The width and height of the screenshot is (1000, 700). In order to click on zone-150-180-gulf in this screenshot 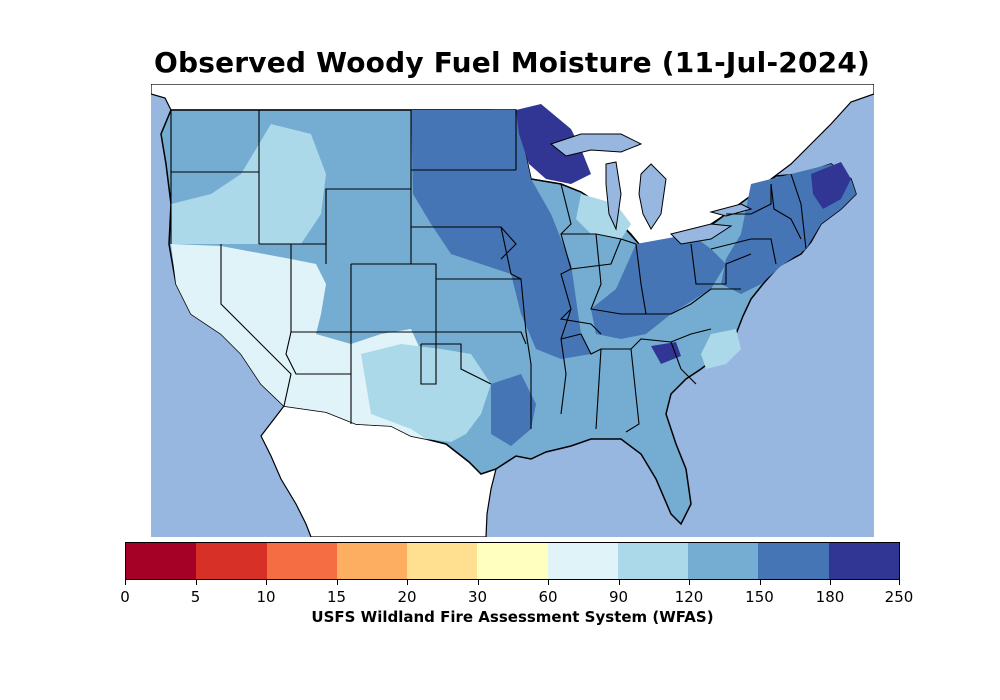, I will do `click(513, 410)`.